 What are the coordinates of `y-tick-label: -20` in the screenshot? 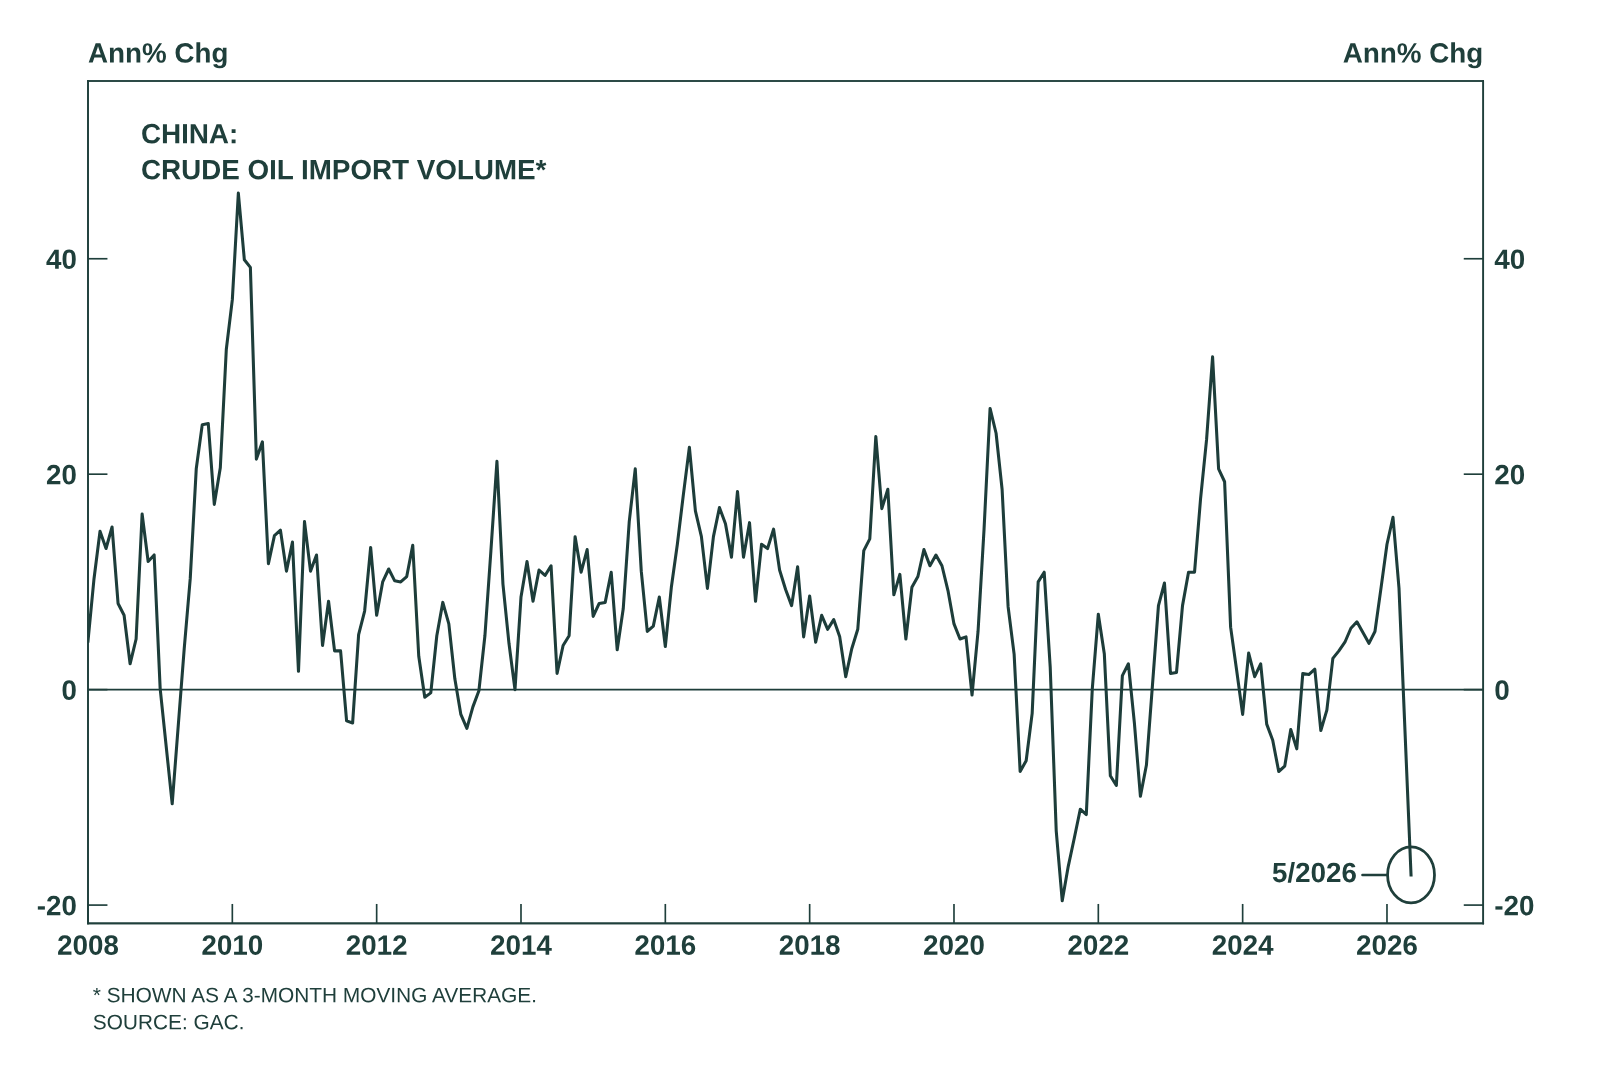 It's located at (56, 905).